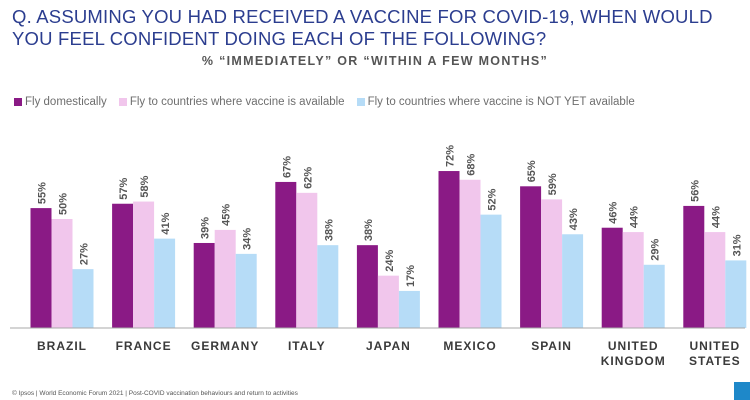  I want to click on data-label: 24%, so click(390, 260).